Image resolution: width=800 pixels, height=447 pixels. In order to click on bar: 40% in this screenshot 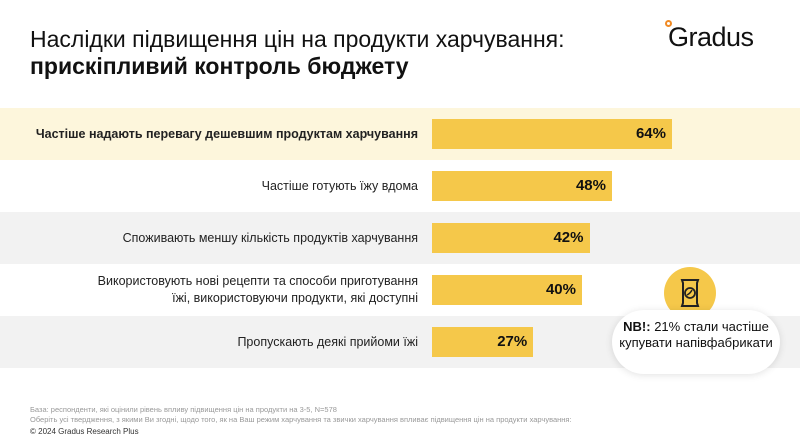, I will do `click(507, 290)`.